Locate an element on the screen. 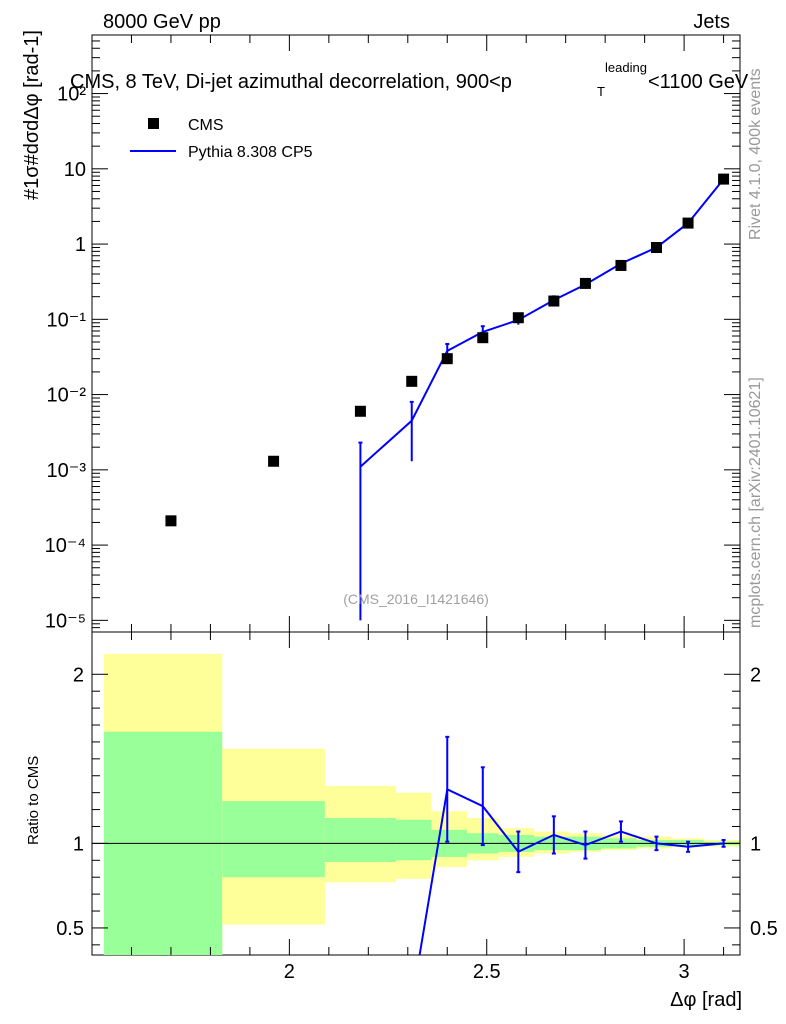 The height and width of the screenshot is (1024, 786). ratio-y-axis-label: Ratio to CMS is located at coordinates (33, 800).